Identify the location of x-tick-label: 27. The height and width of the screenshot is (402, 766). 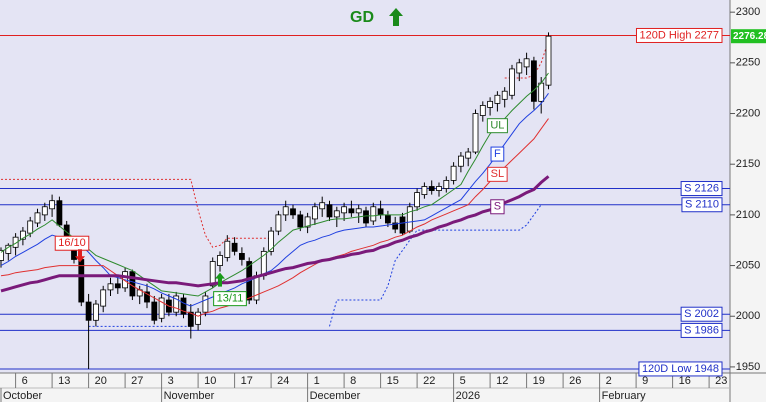
(137, 381).